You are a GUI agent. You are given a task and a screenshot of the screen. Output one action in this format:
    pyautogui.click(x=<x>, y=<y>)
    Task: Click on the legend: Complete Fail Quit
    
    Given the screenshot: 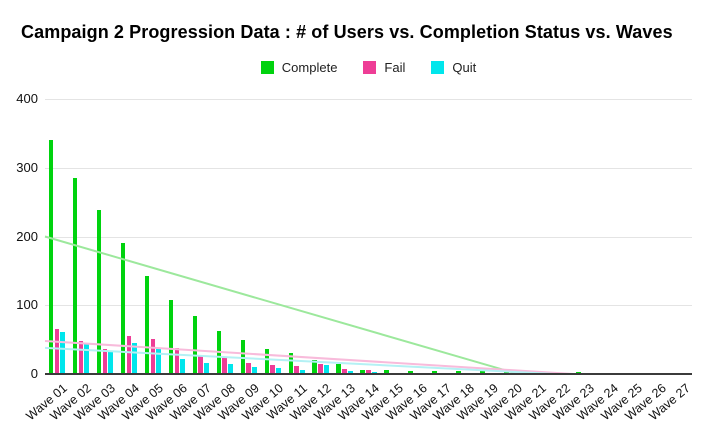 What is the action you would take?
    pyautogui.click(x=368, y=67)
    